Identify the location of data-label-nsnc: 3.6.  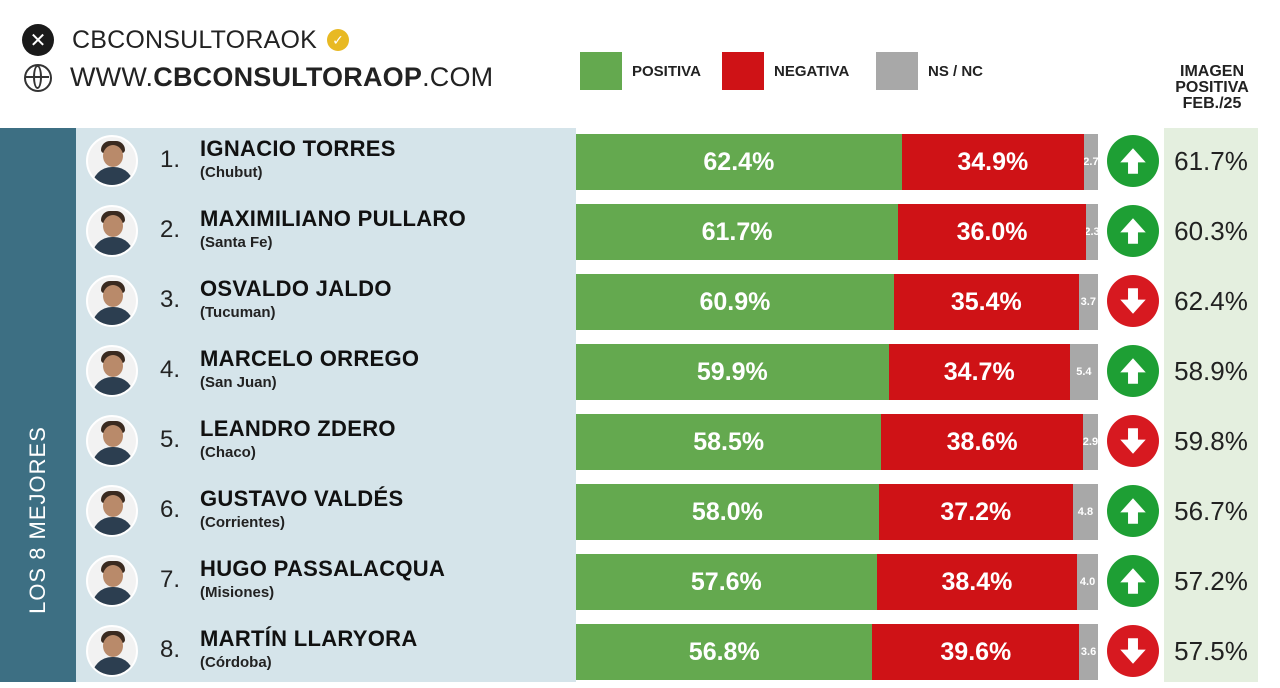
(1088, 652).